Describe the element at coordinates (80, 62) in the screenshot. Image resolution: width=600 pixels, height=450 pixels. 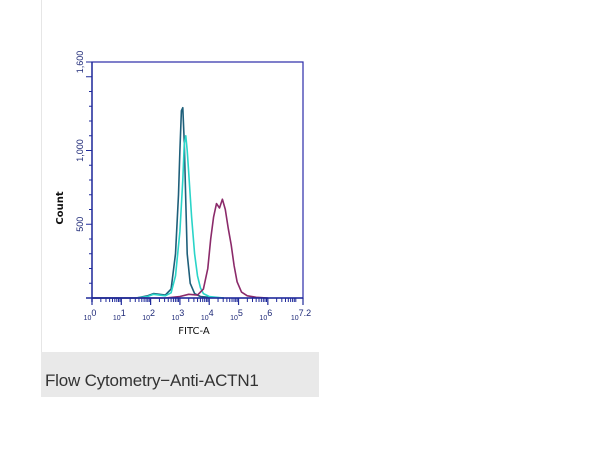
I see `y-tick-label: 1,600` at that location.